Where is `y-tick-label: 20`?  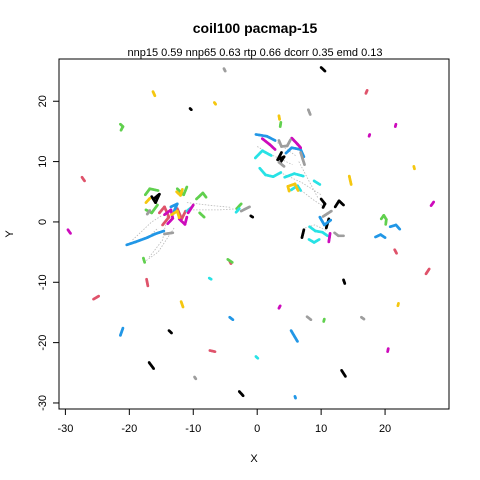
y-tick-label: 20 is located at coordinates (43, 101).